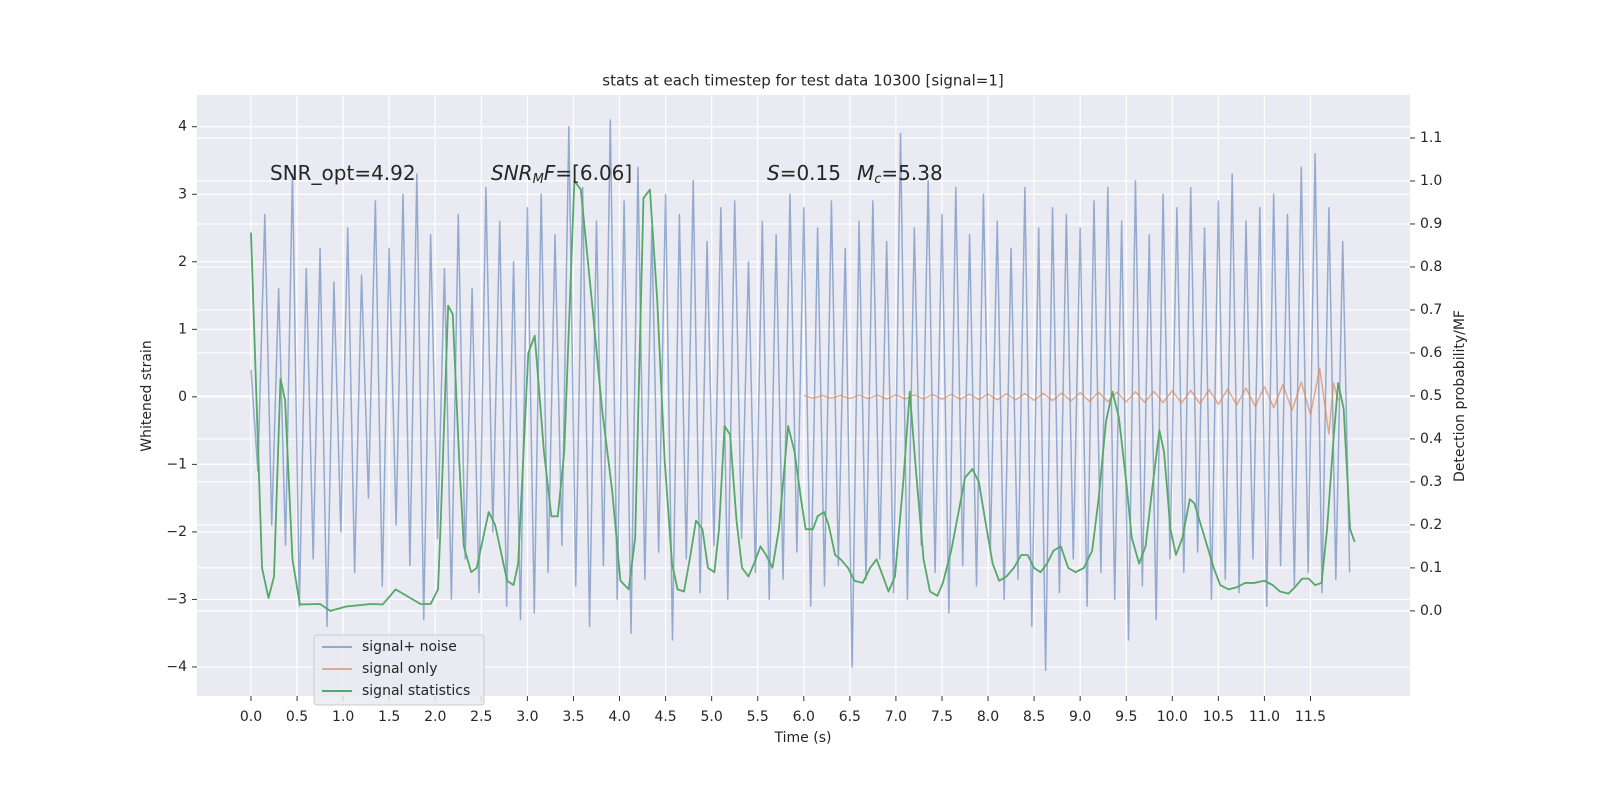  Describe the element at coordinates (1431, 138) in the screenshot. I see `y2-tick-label: 1.1` at that location.